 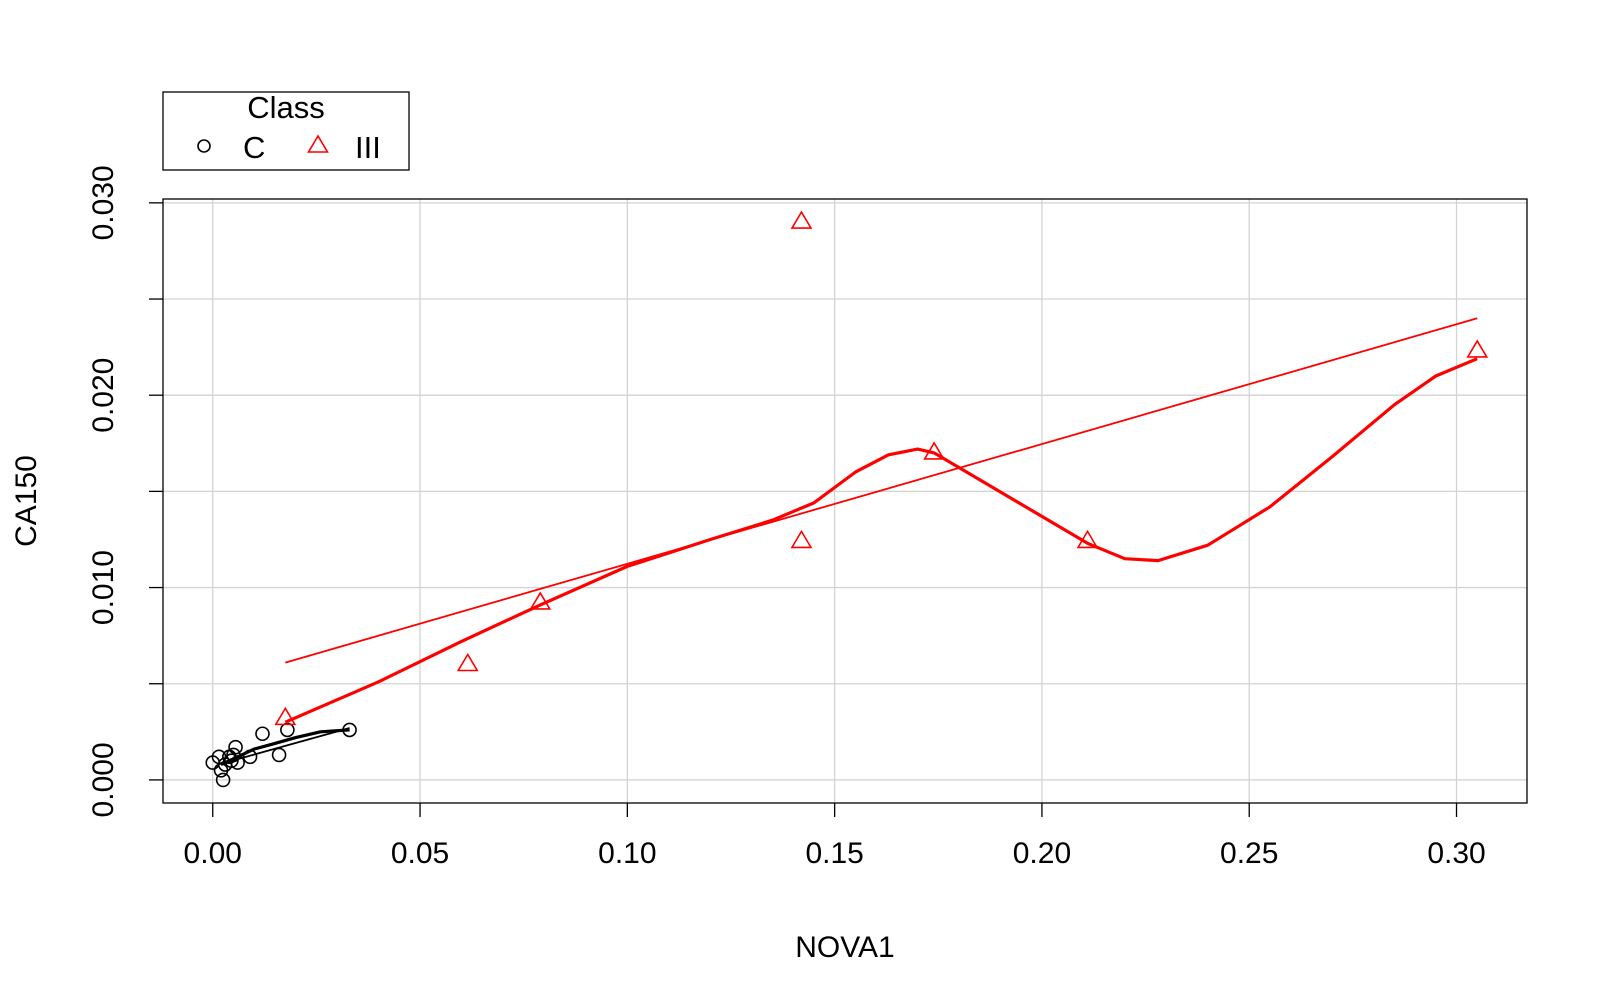 What do you see at coordinates (204, 146) in the screenshot?
I see `legend-circle-marker` at bounding box center [204, 146].